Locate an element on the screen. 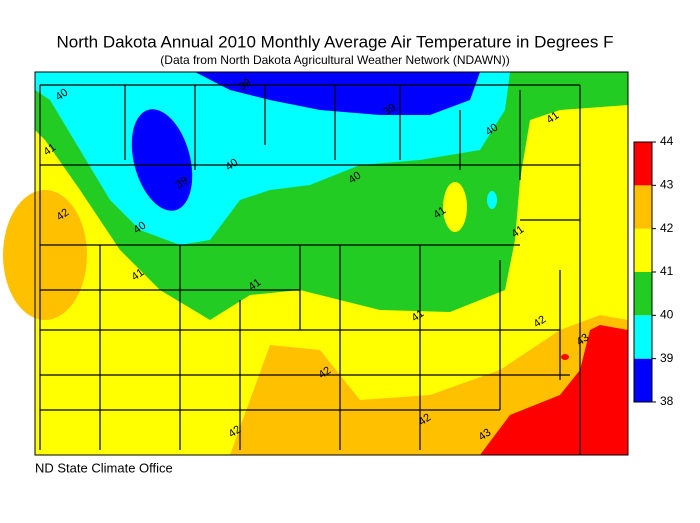  colorbar-label: 43 is located at coordinates (667, 185).